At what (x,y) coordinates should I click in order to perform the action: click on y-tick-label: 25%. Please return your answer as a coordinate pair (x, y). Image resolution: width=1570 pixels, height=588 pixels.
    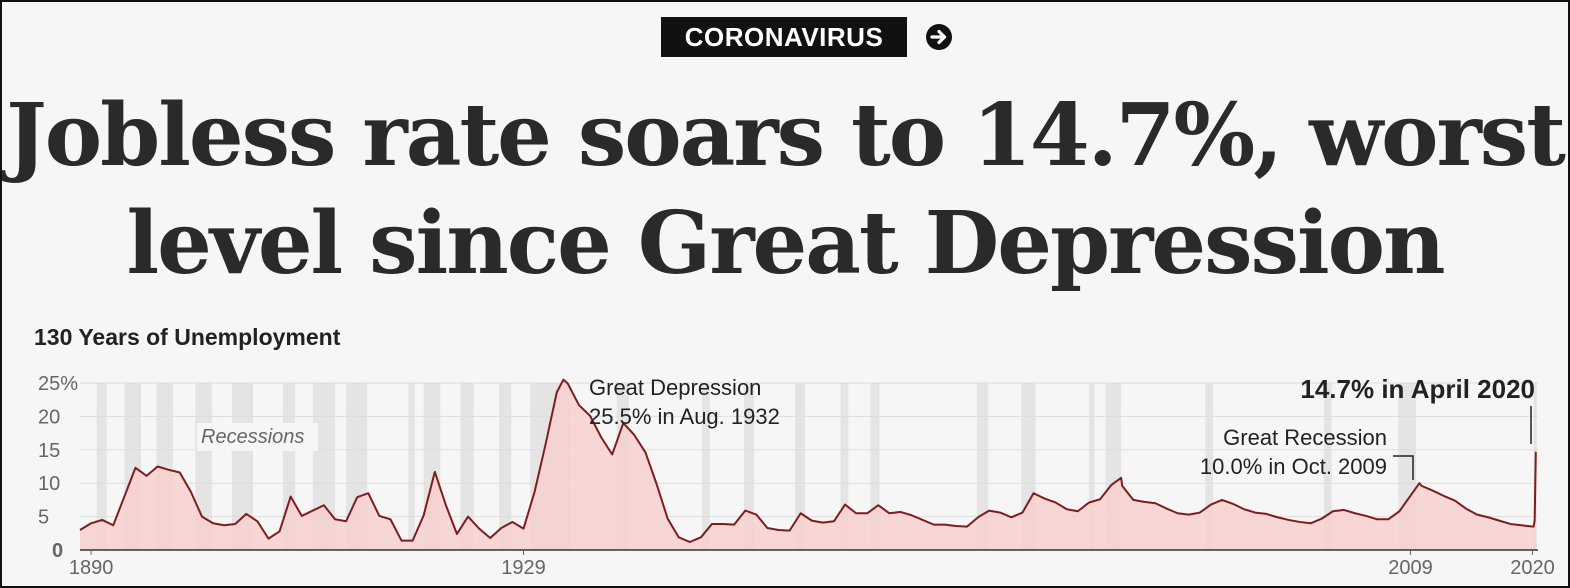
    Looking at the image, I should click on (58, 384).